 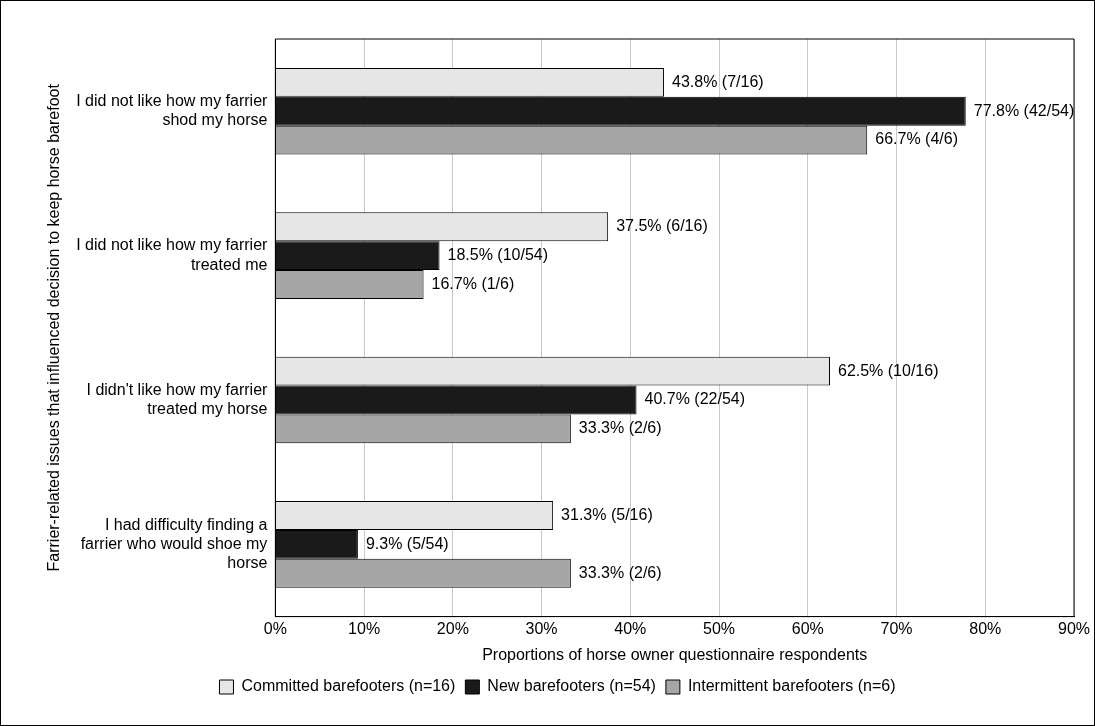 What do you see at coordinates (452, 628) in the screenshot?
I see `x-tick-label: 20%` at bounding box center [452, 628].